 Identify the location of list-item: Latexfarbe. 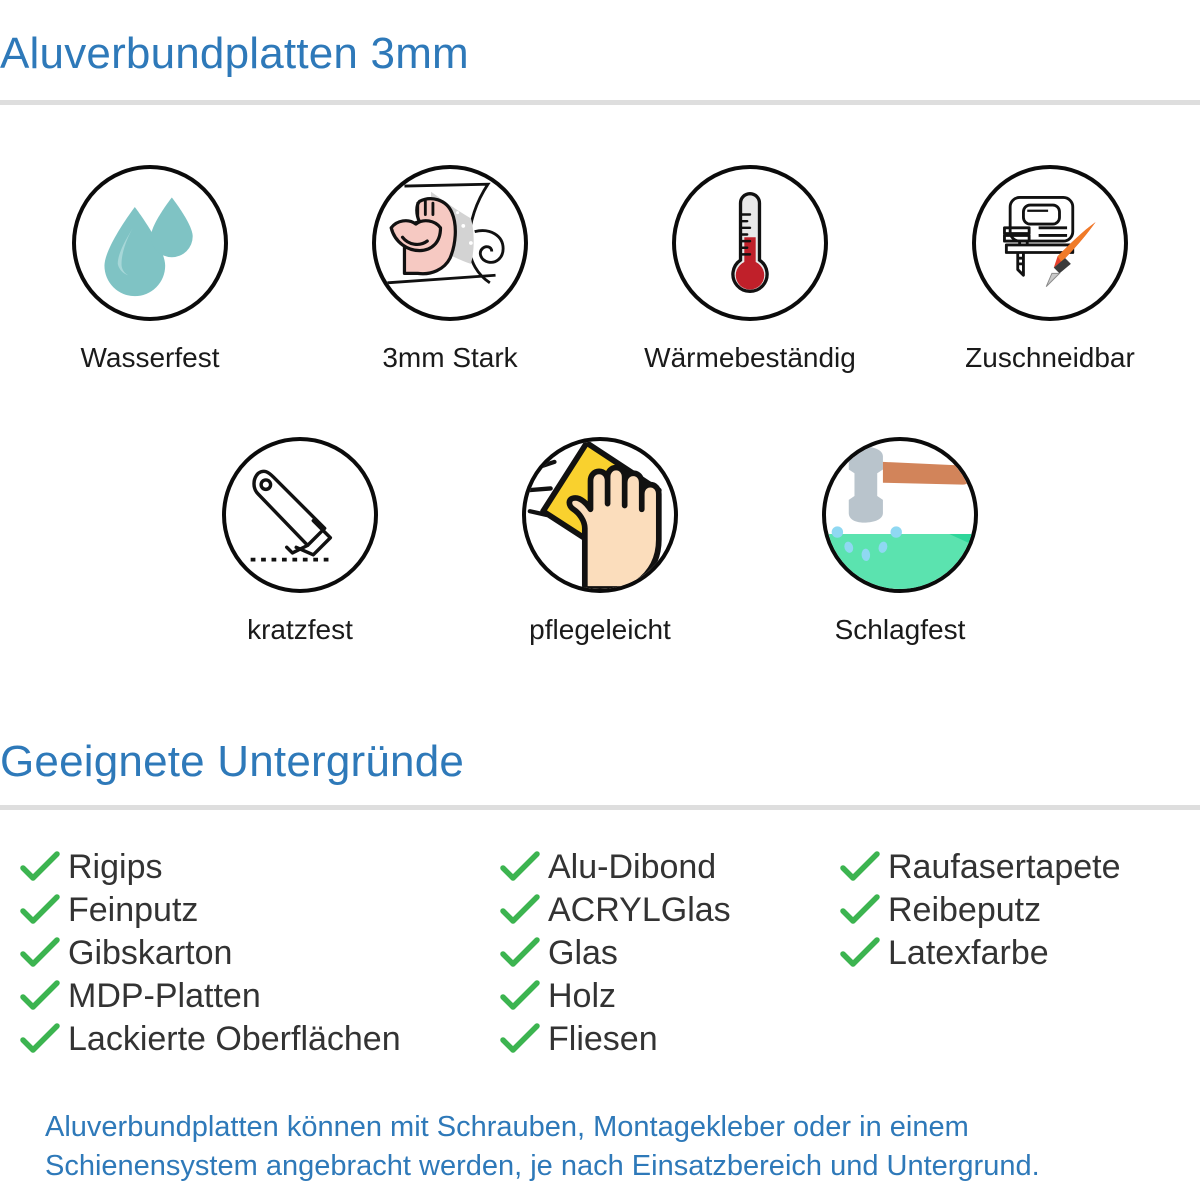
(1012, 952).